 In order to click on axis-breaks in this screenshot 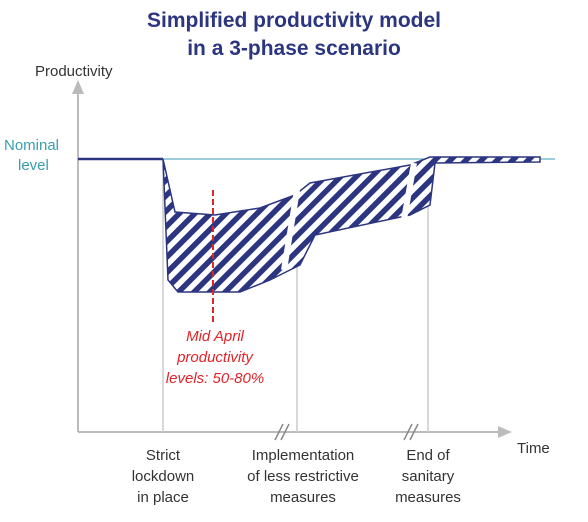, I will do `click(346, 432)`.